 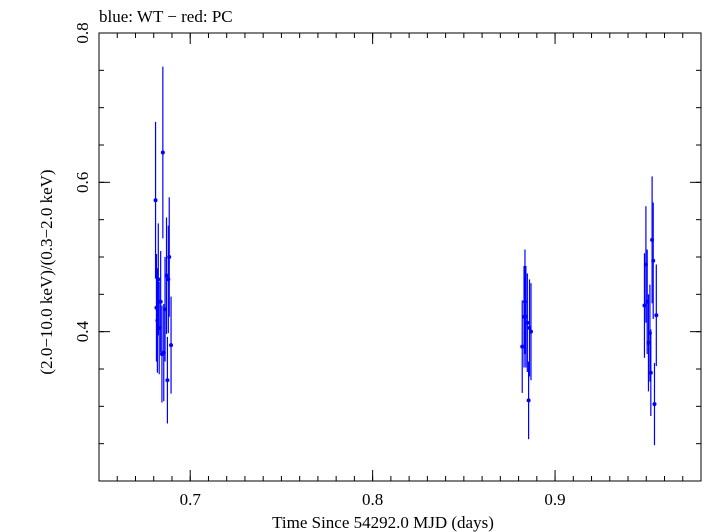 I want to click on y-tick-labels: 0.4 0.6 0.8, so click(x=82, y=182).